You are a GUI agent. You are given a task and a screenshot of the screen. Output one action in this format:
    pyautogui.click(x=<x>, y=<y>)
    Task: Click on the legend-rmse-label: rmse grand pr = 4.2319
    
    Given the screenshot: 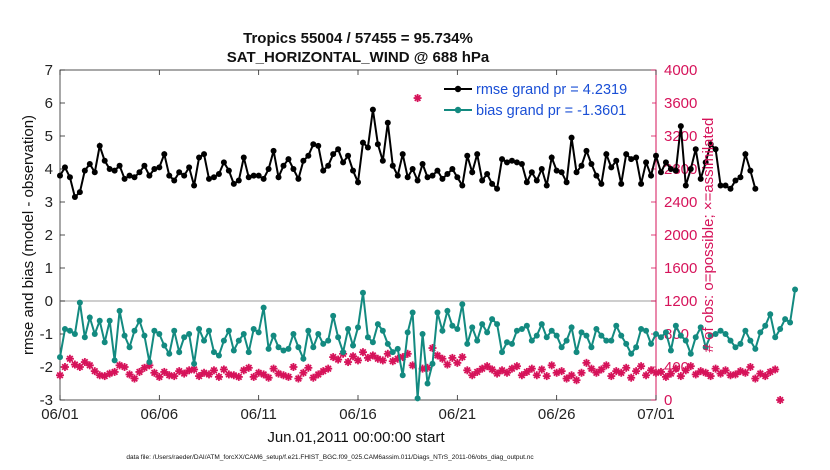 What is the action you would take?
    pyautogui.click(x=551, y=90)
    